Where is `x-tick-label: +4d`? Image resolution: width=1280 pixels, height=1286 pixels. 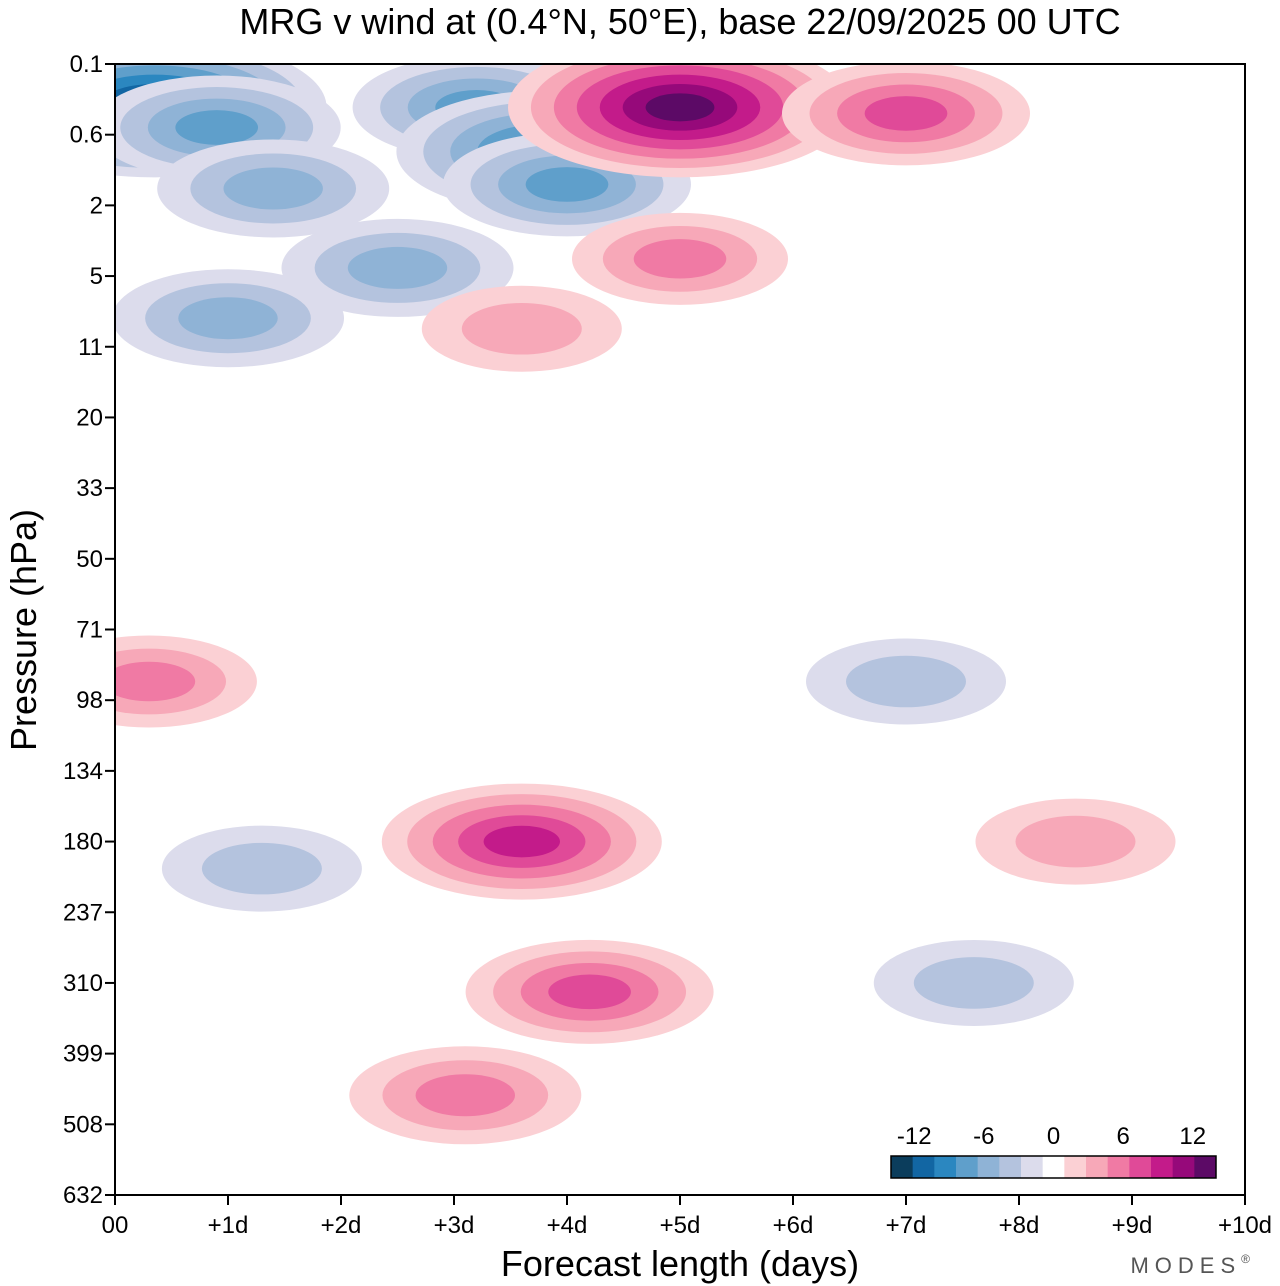 x-tick-label: +4d is located at coordinates (567, 1225).